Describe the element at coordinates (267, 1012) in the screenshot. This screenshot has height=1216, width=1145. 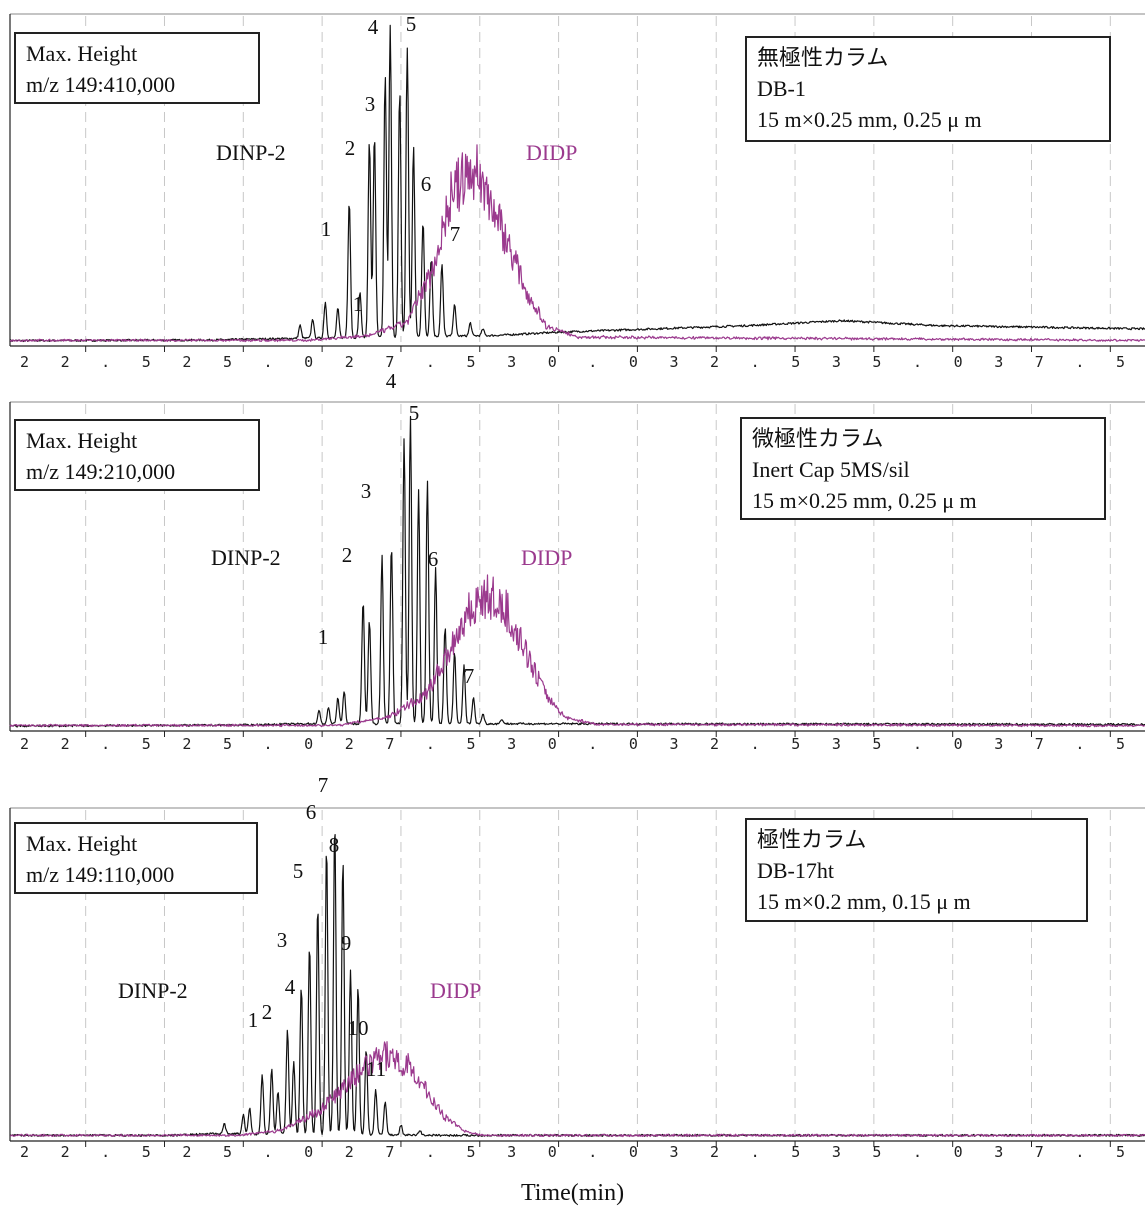
I see `panel-3-peak-label: 2` at that location.